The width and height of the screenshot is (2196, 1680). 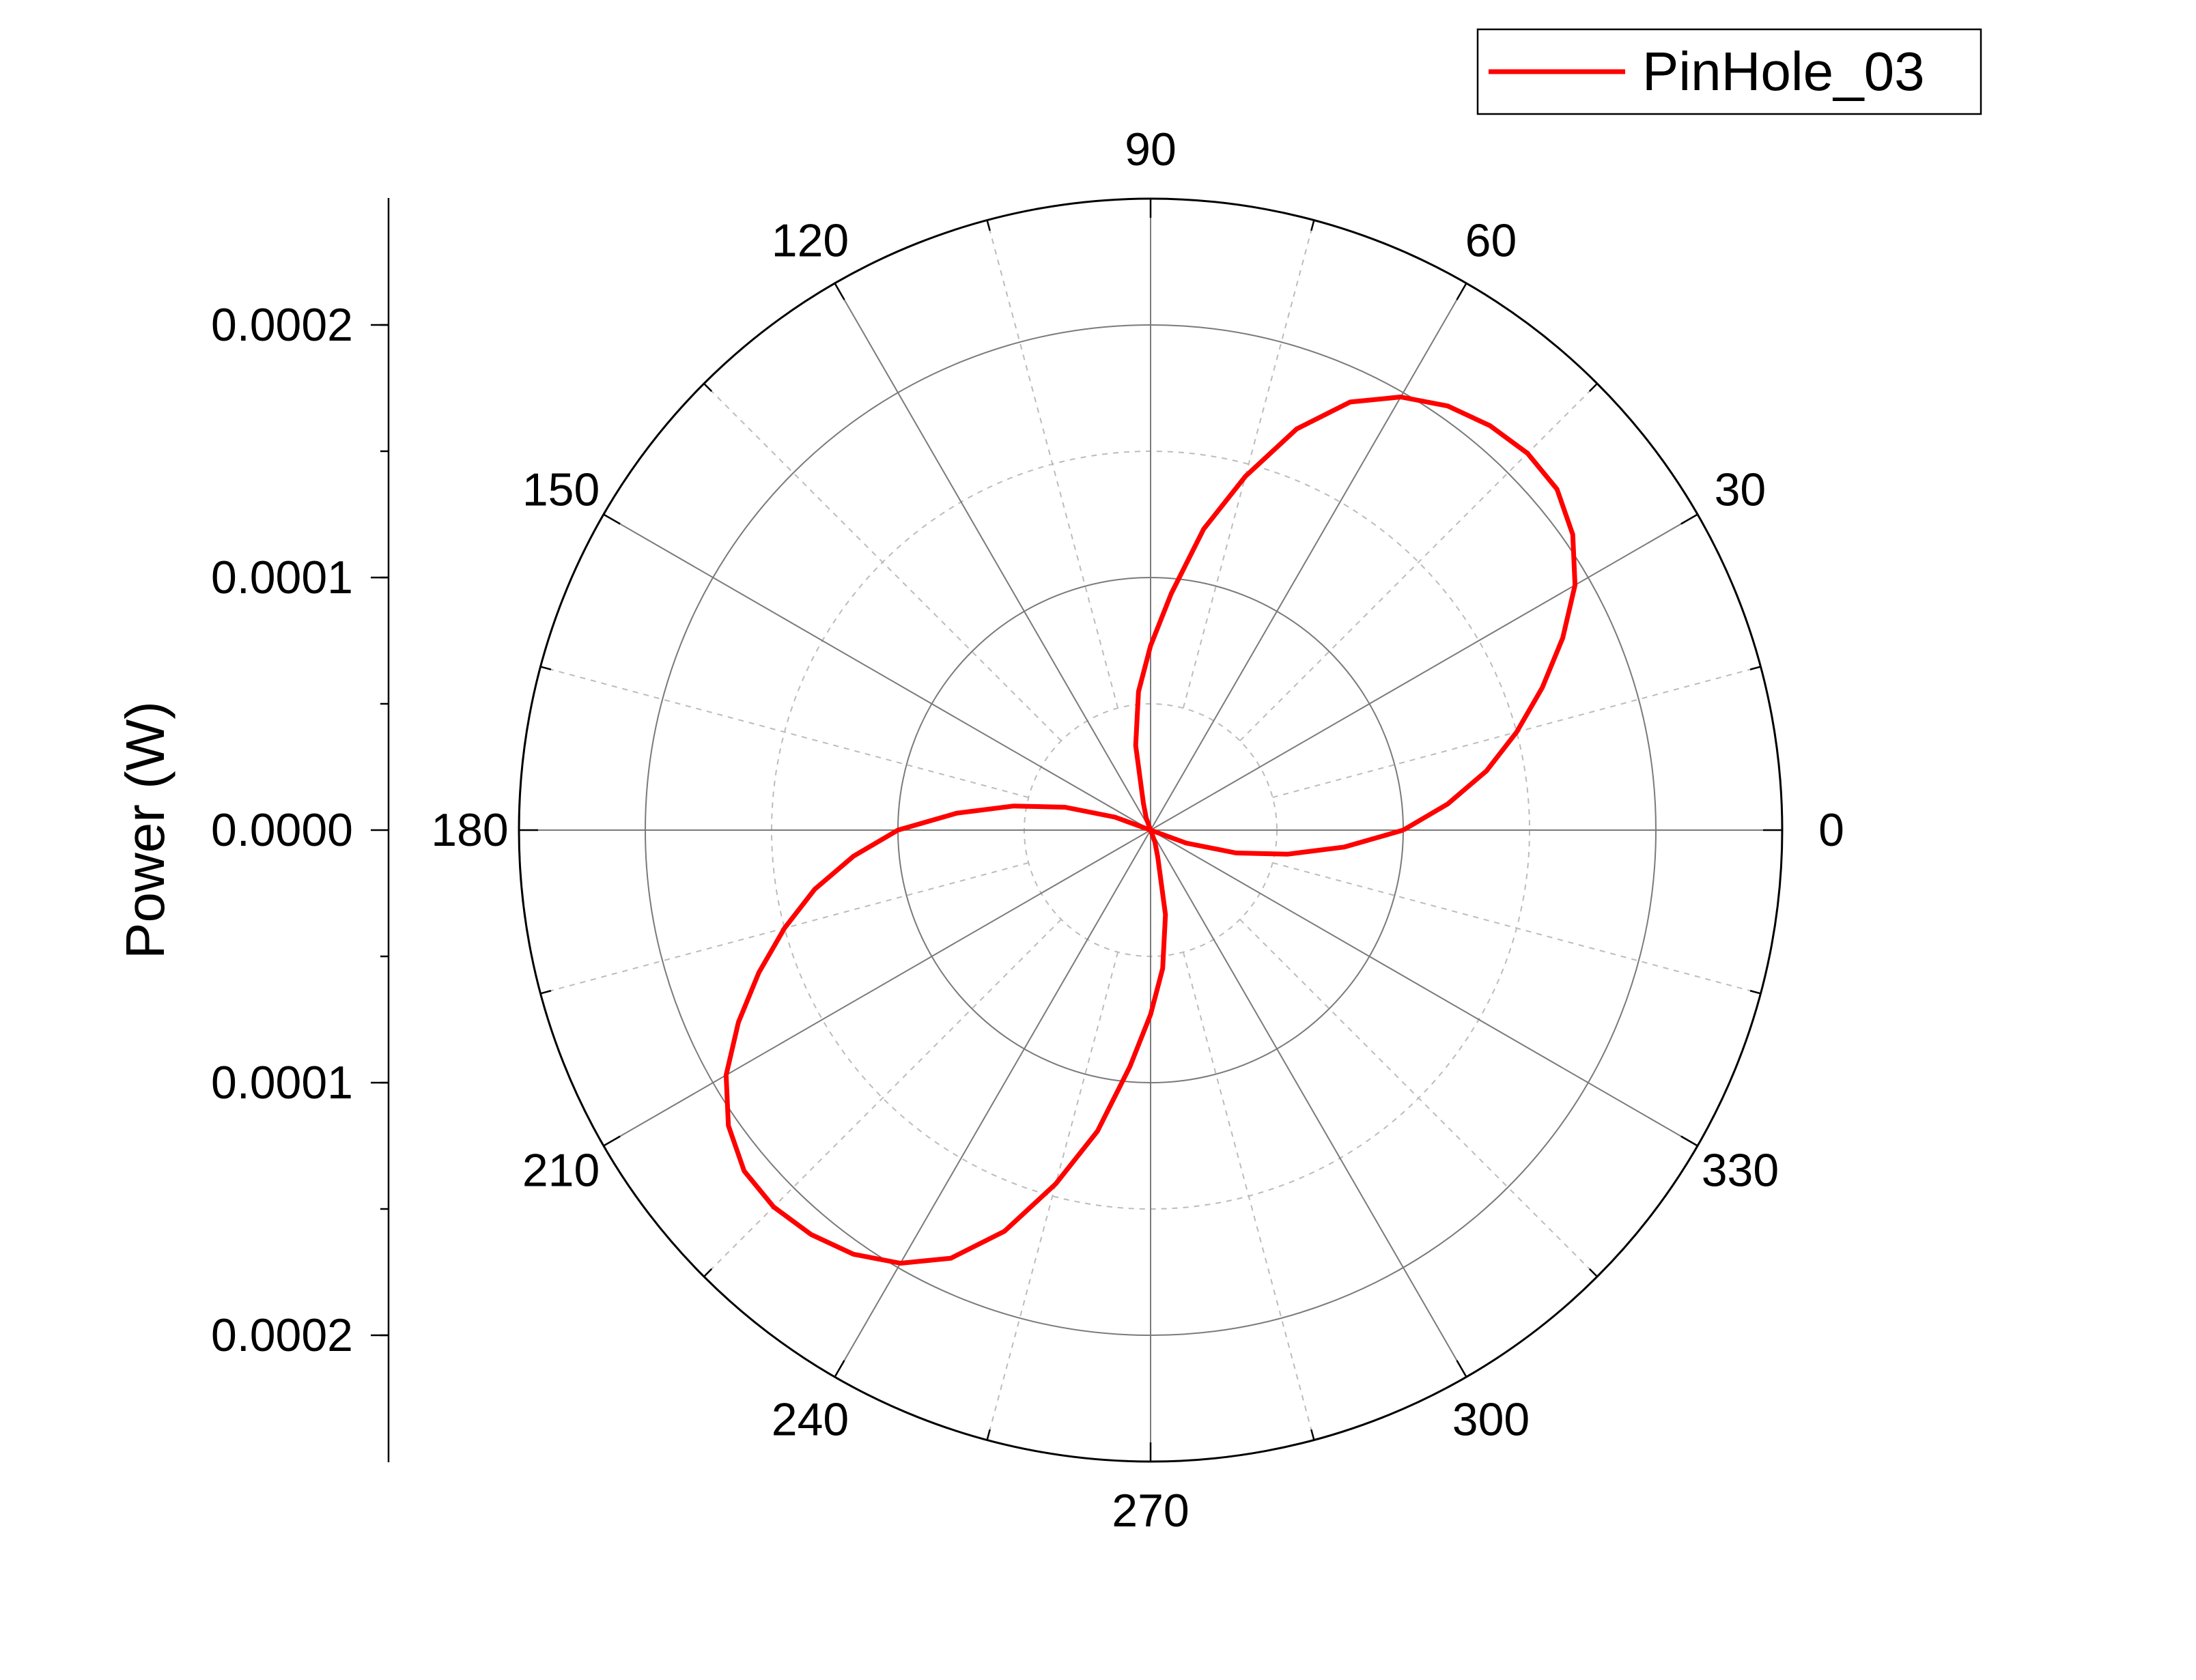 I want to click on legend-label-pinhole-03: PinHole_03, so click(x=1784, y=71).